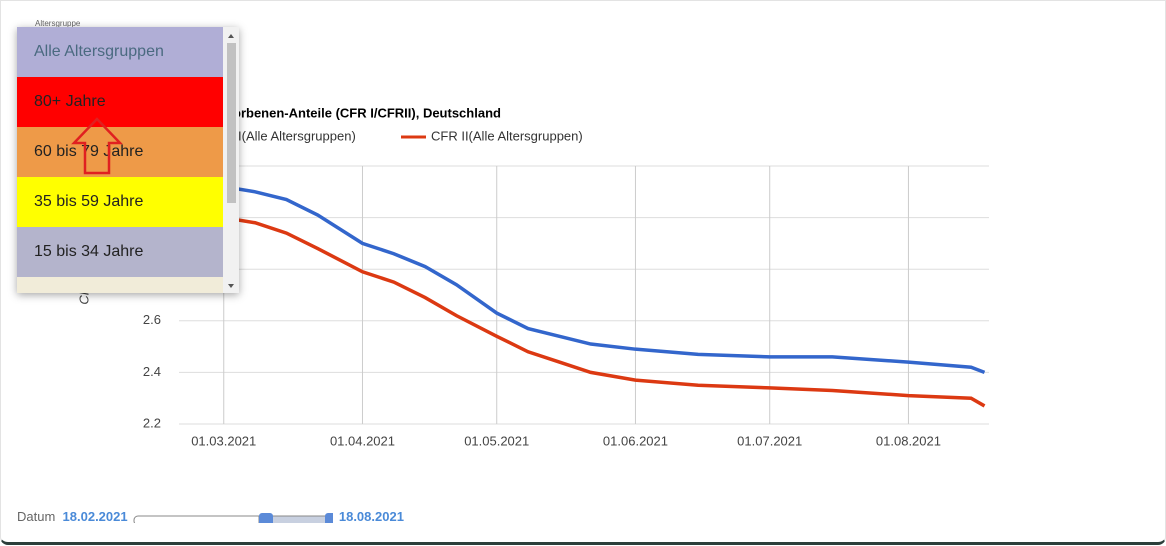 Image resolution: width=1166 pixels, height=546 pixels. What do you see at coordinates (120, 52) in the screenshot?
I see `dropdown-option: Alle Altersgruppen` at bounding box center [120, 52].